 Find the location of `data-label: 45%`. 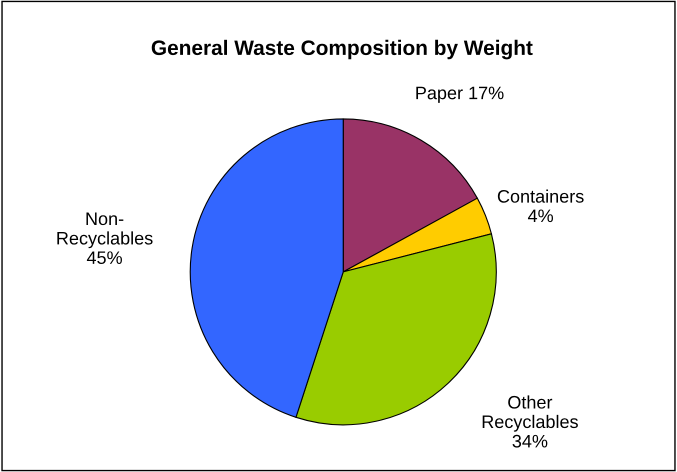

data-label: 45% is located at coordinates (104, 257).